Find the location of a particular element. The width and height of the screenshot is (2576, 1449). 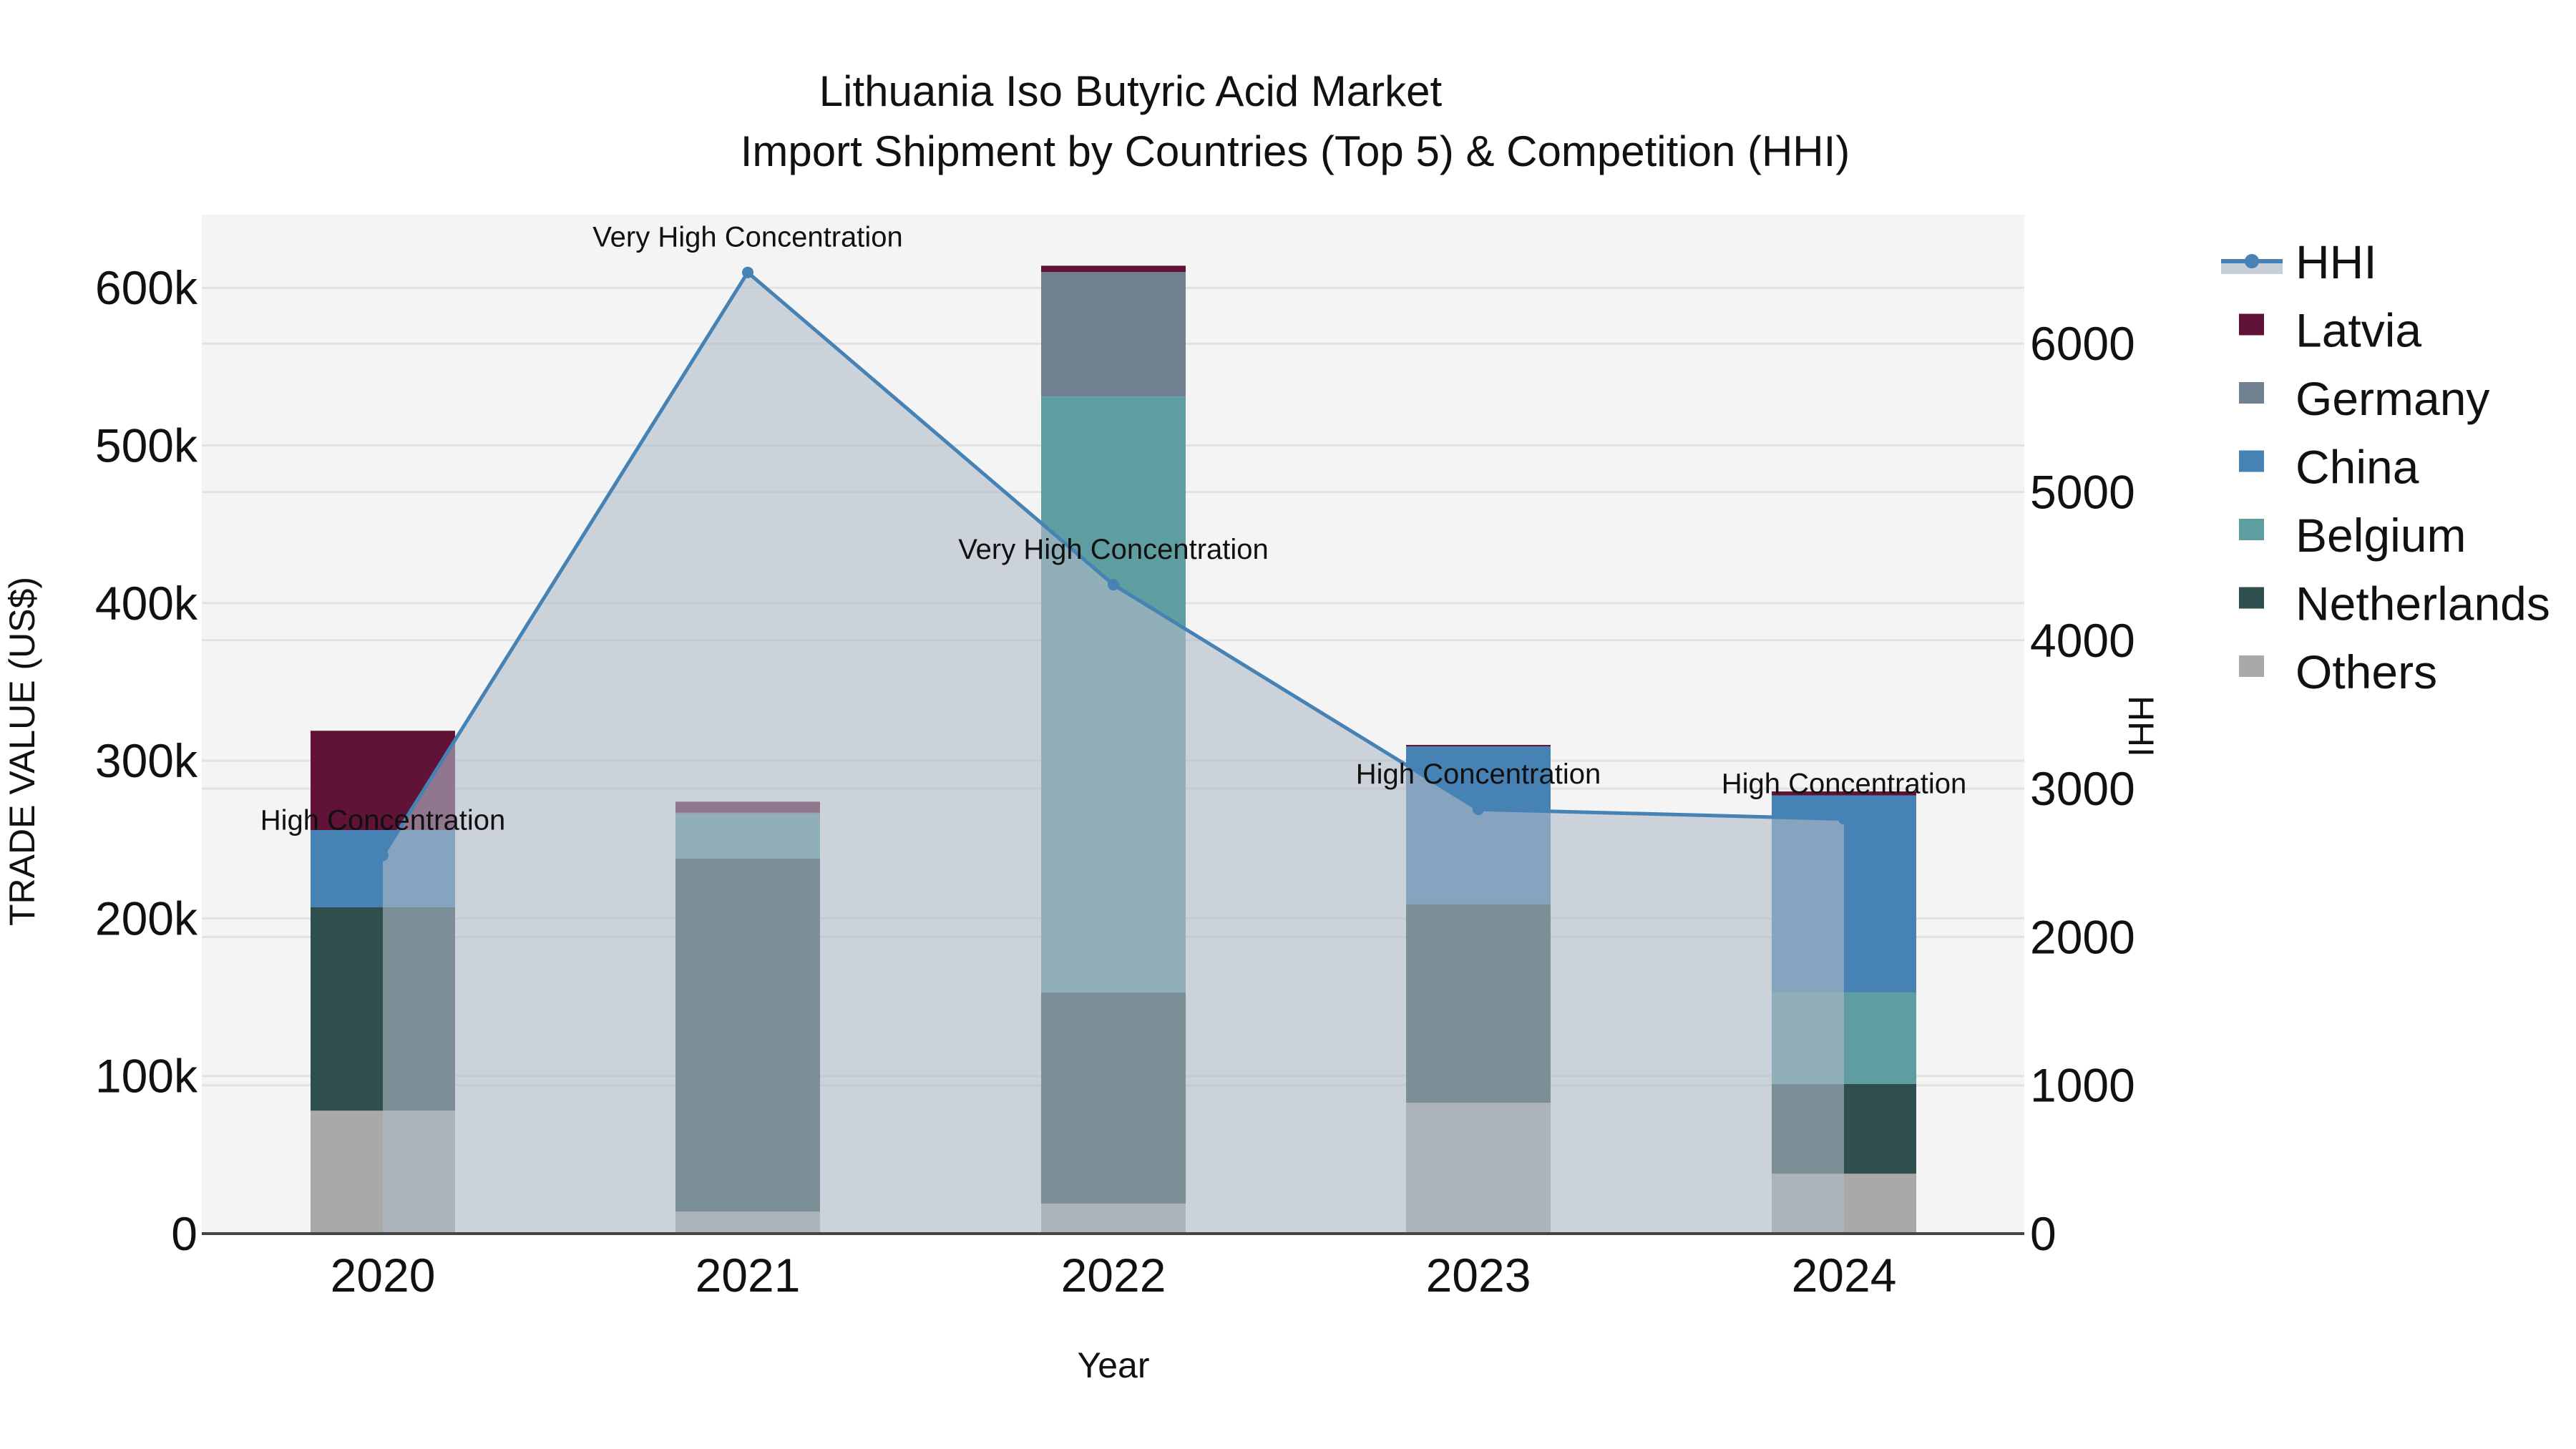

x-tick-label: 2024 is located at coordinates (1844, 1275).